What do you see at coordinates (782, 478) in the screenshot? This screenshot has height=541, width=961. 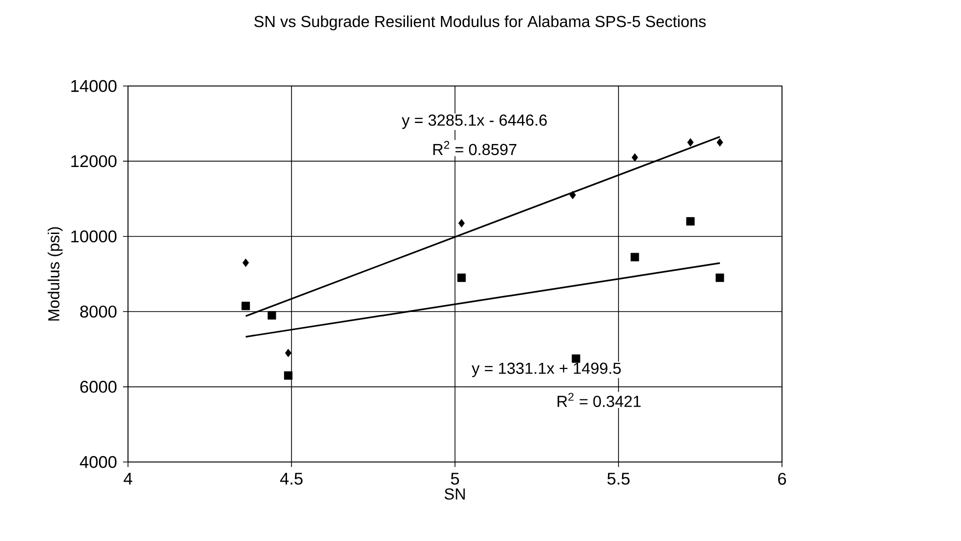 I see `x-tick-label: 6` at bounding box center [782, 478].